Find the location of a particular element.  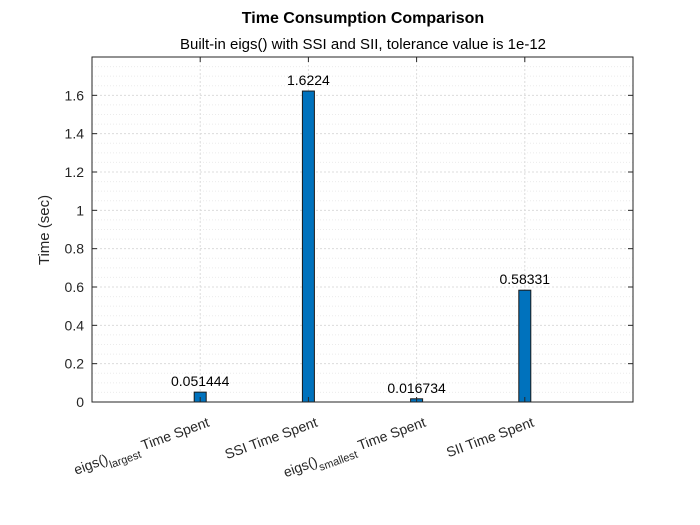

bar-value-label: 0.58331 is located at coordinates (524, 279).